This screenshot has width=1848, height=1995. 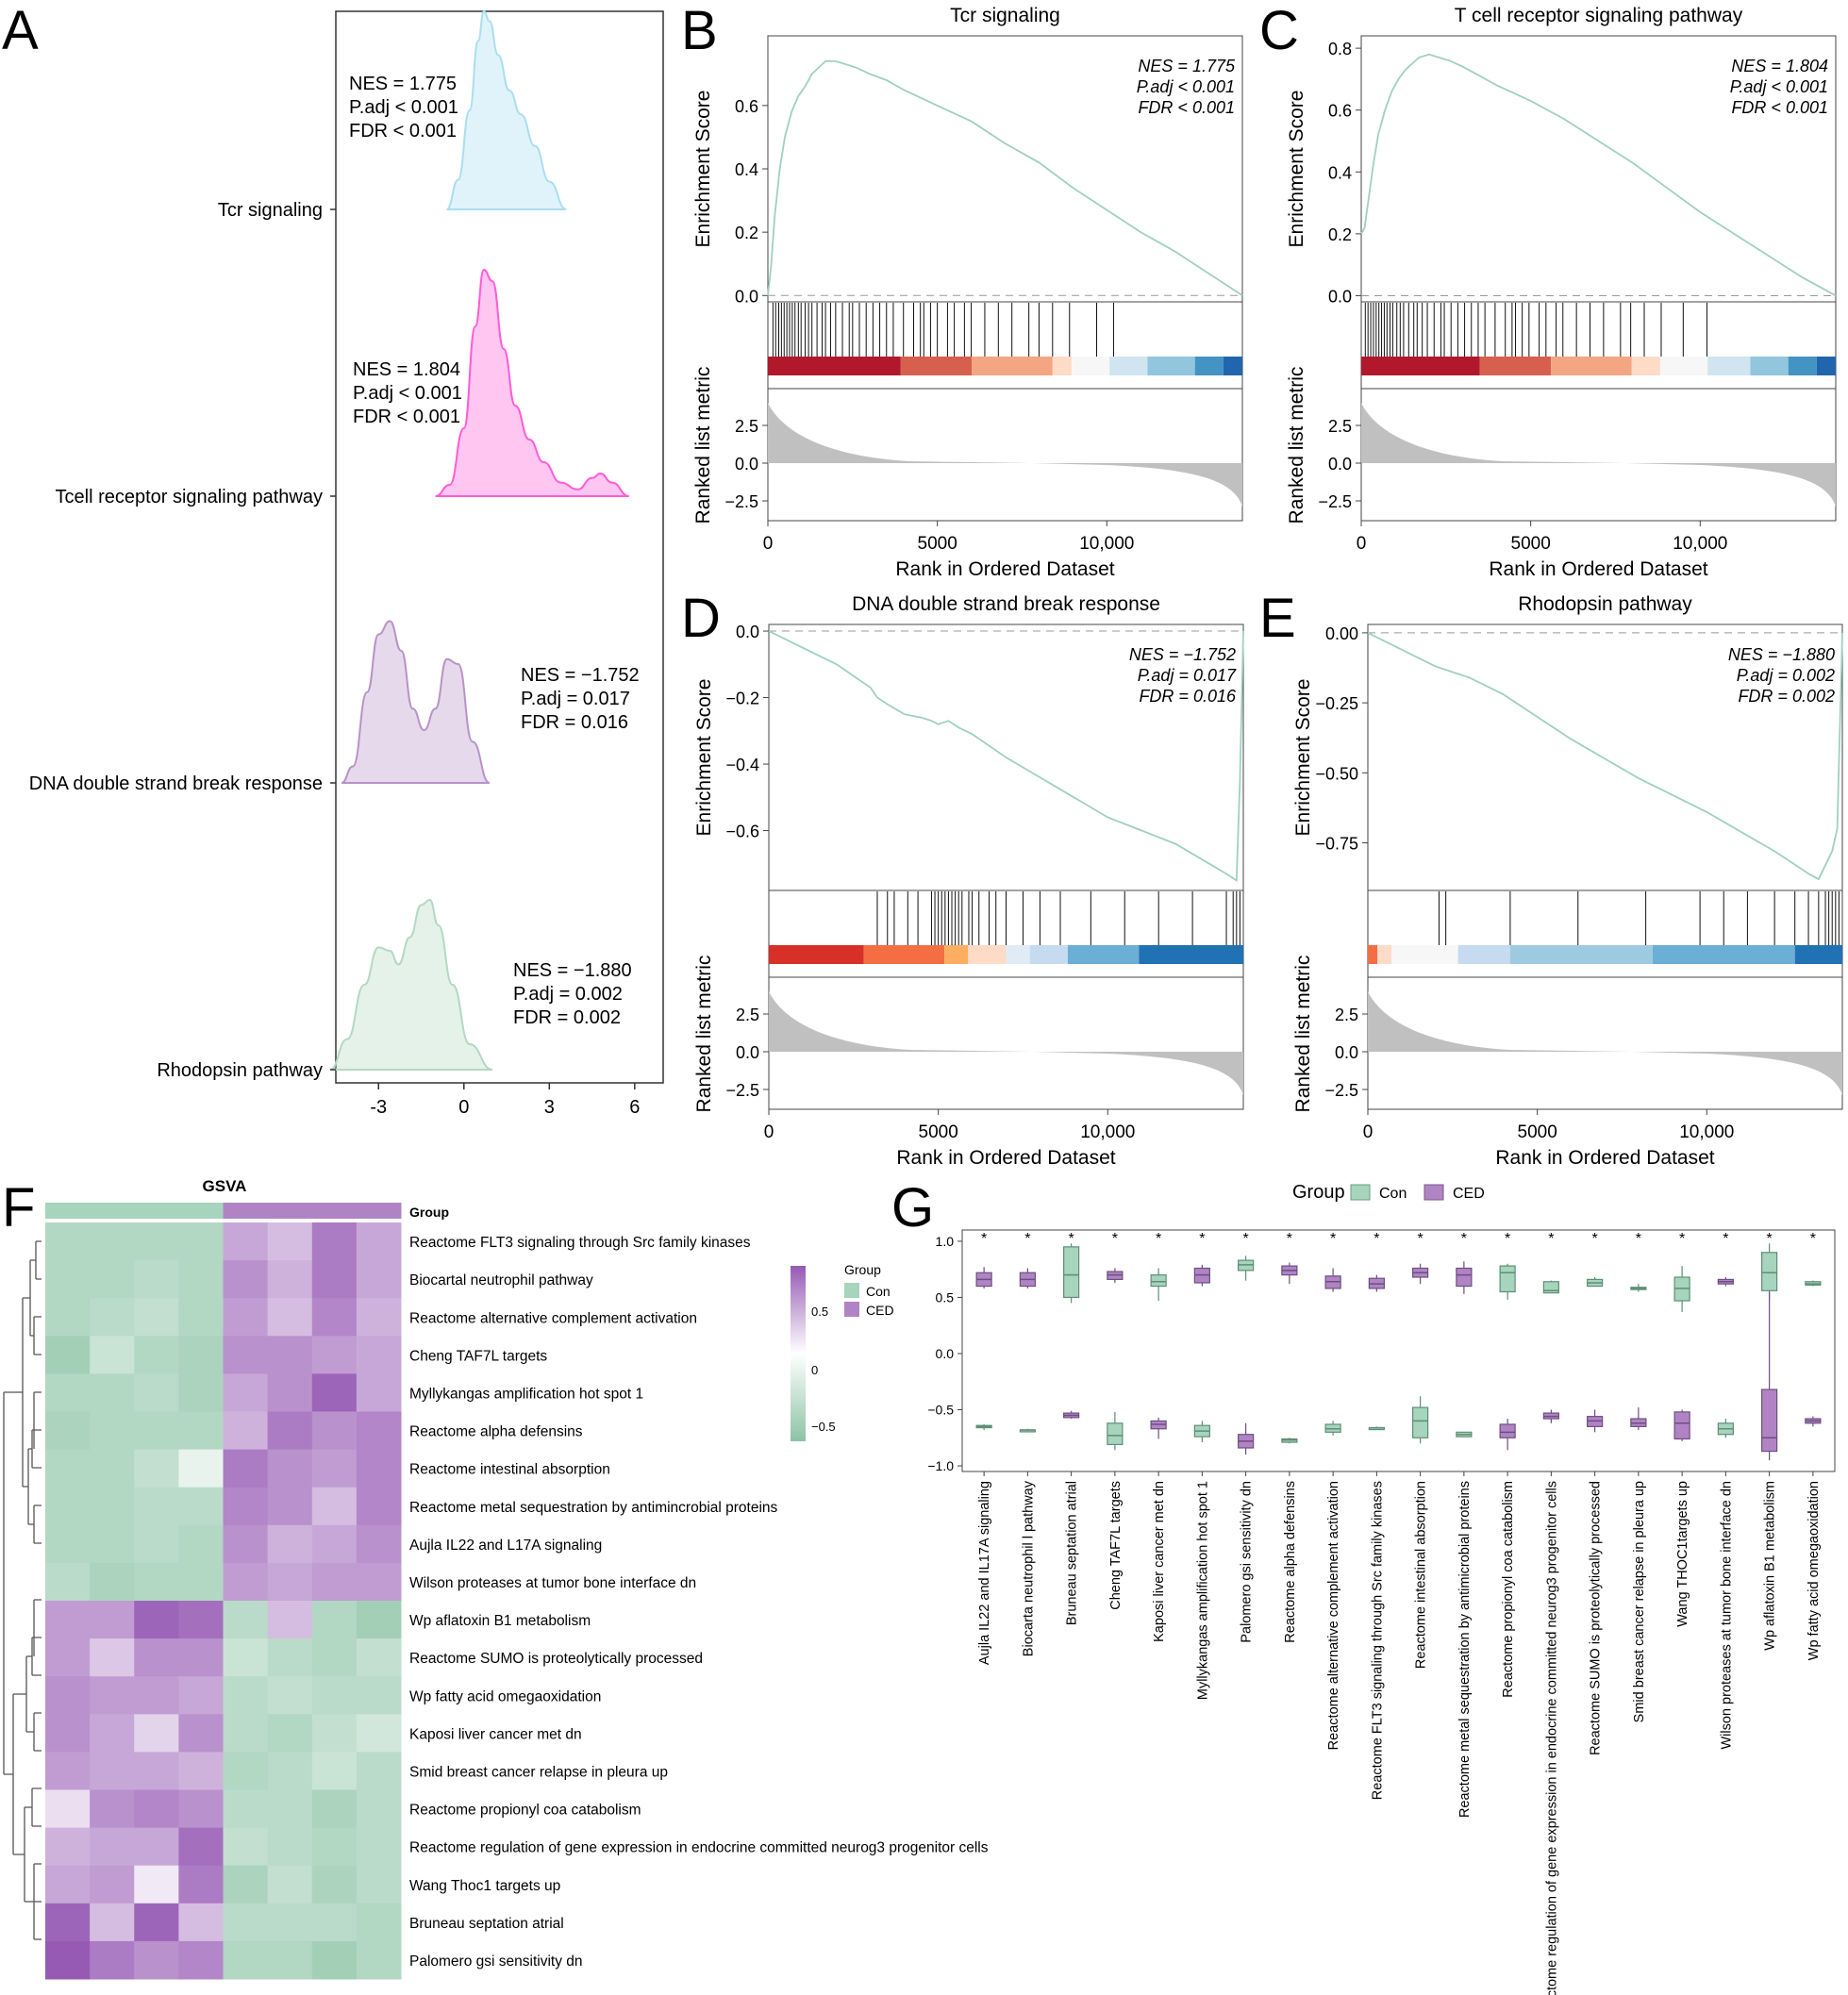 I want to click on x-category-label: Myllykangas amplification hot spot 1, so click(x=1203, y=1590).